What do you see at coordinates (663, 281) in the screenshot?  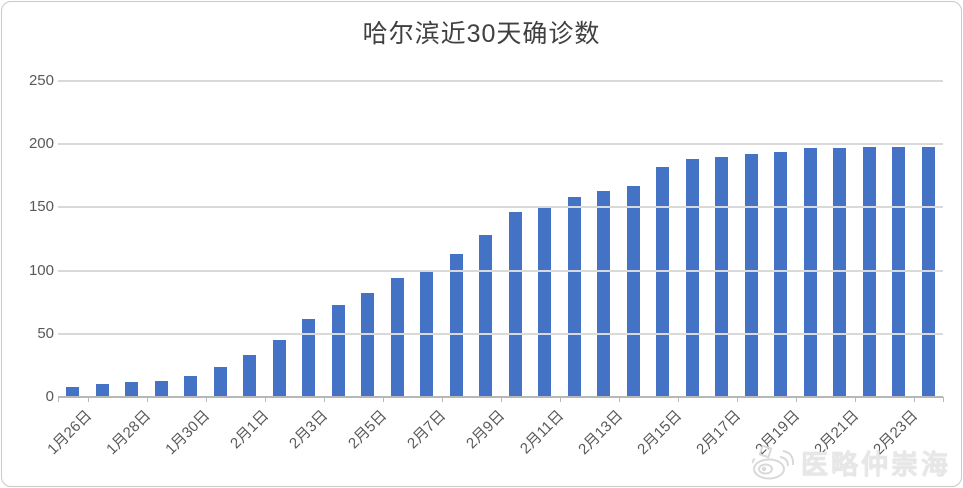 I see `bar-2月15日` at bounding box center [663, 281].